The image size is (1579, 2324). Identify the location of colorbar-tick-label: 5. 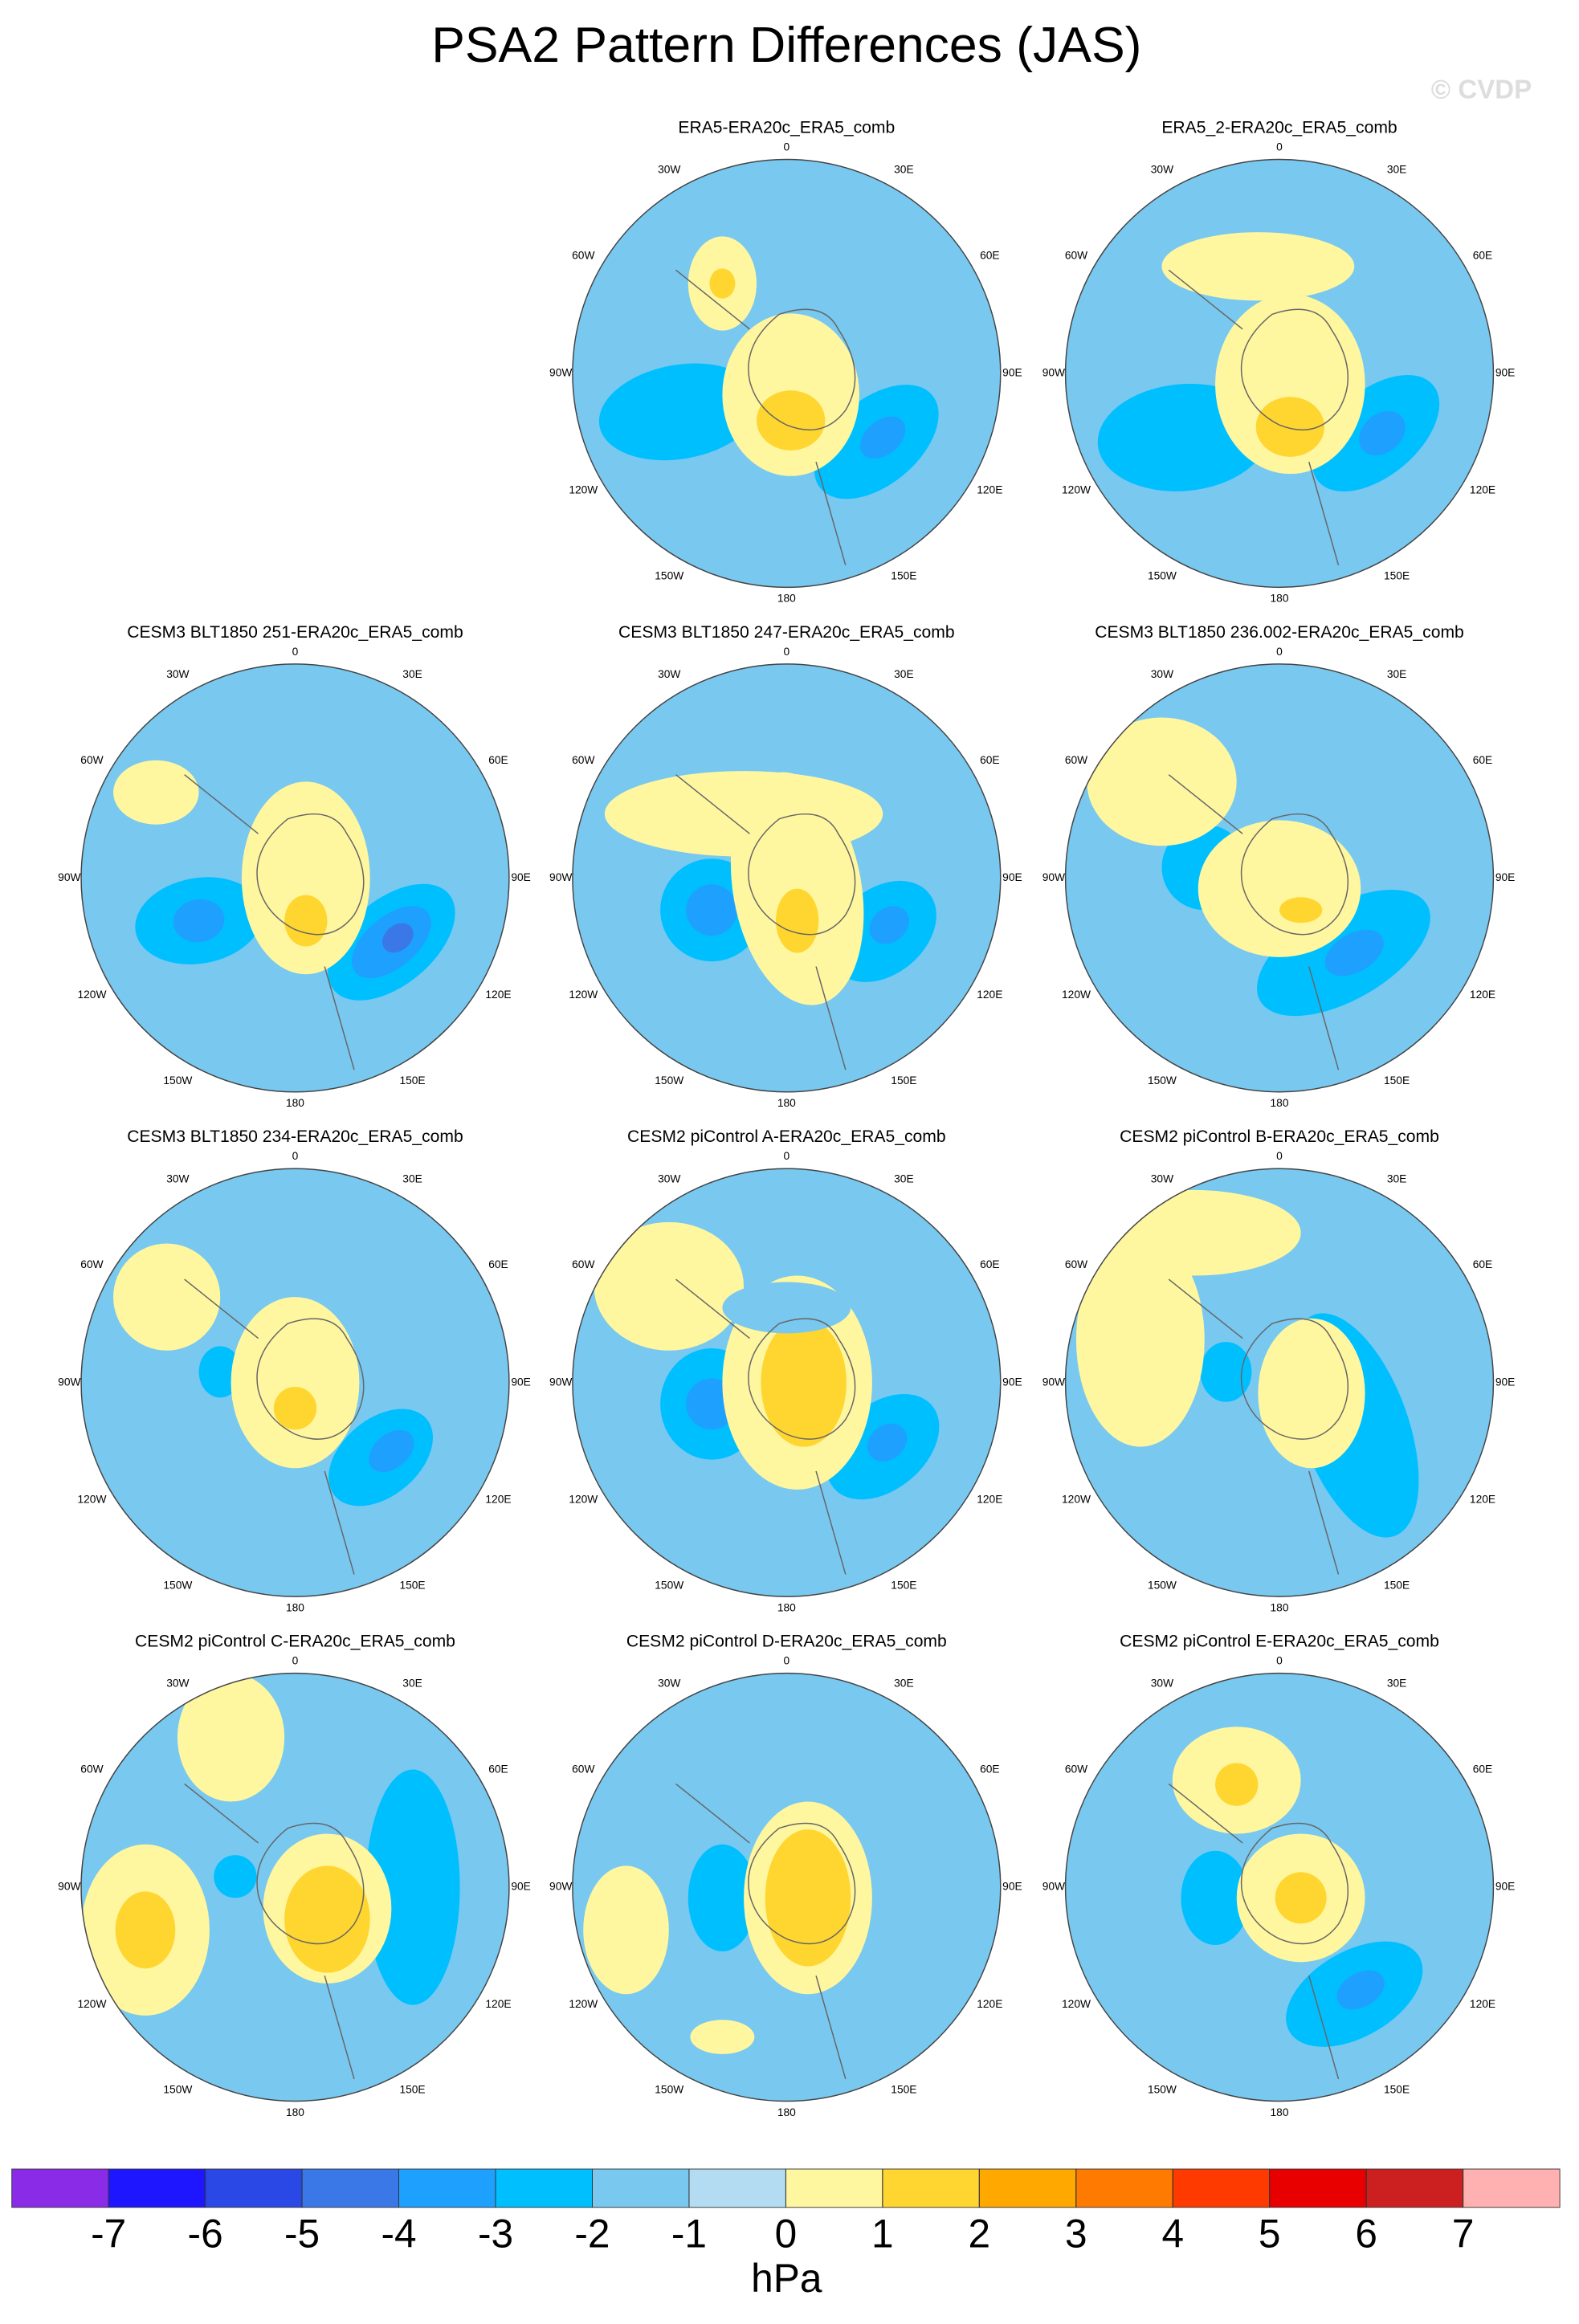
(1270, 2234).